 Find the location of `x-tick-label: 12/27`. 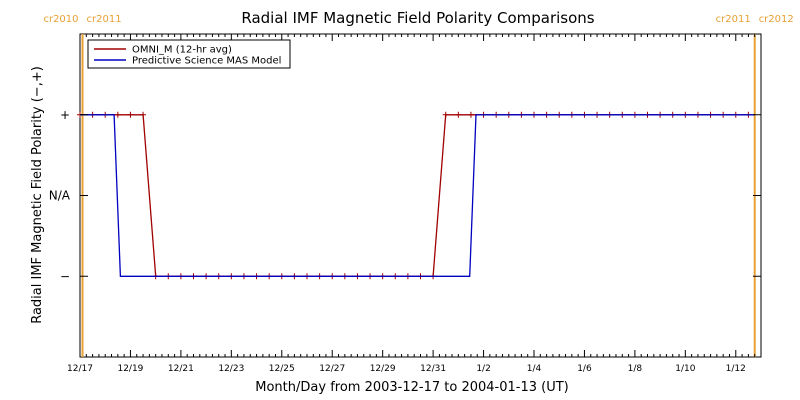

x-tick-label: 12/27 is located at coordinates (332, 369).